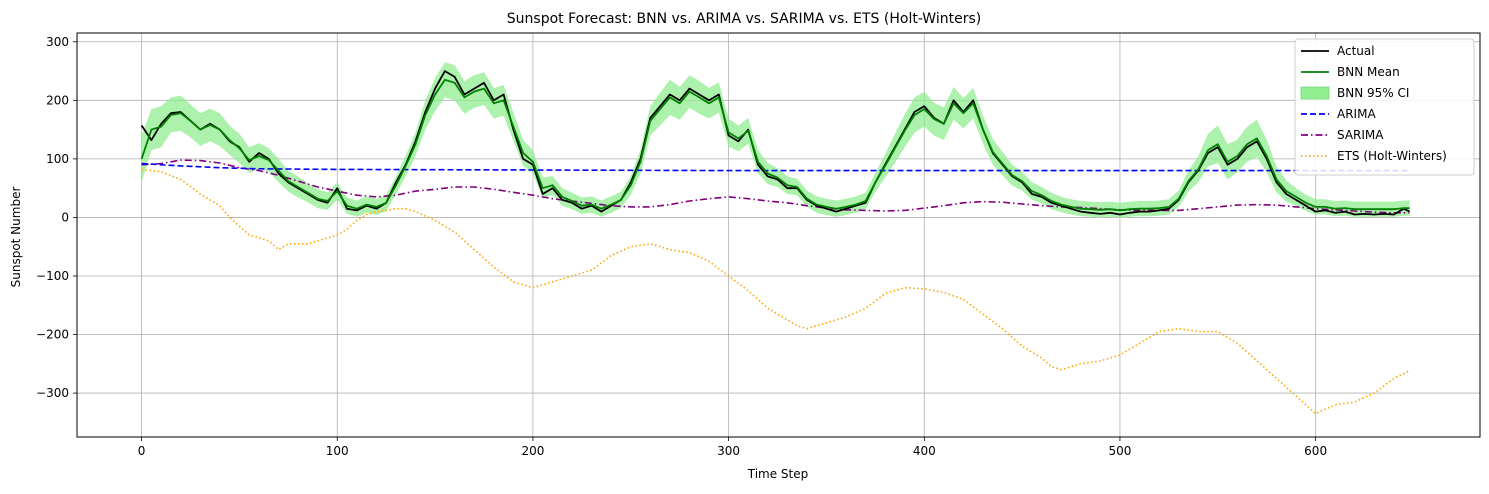 This screenshot has width=1489, height=494. I want to click on y-tick-label: −200, so click(52, 335).